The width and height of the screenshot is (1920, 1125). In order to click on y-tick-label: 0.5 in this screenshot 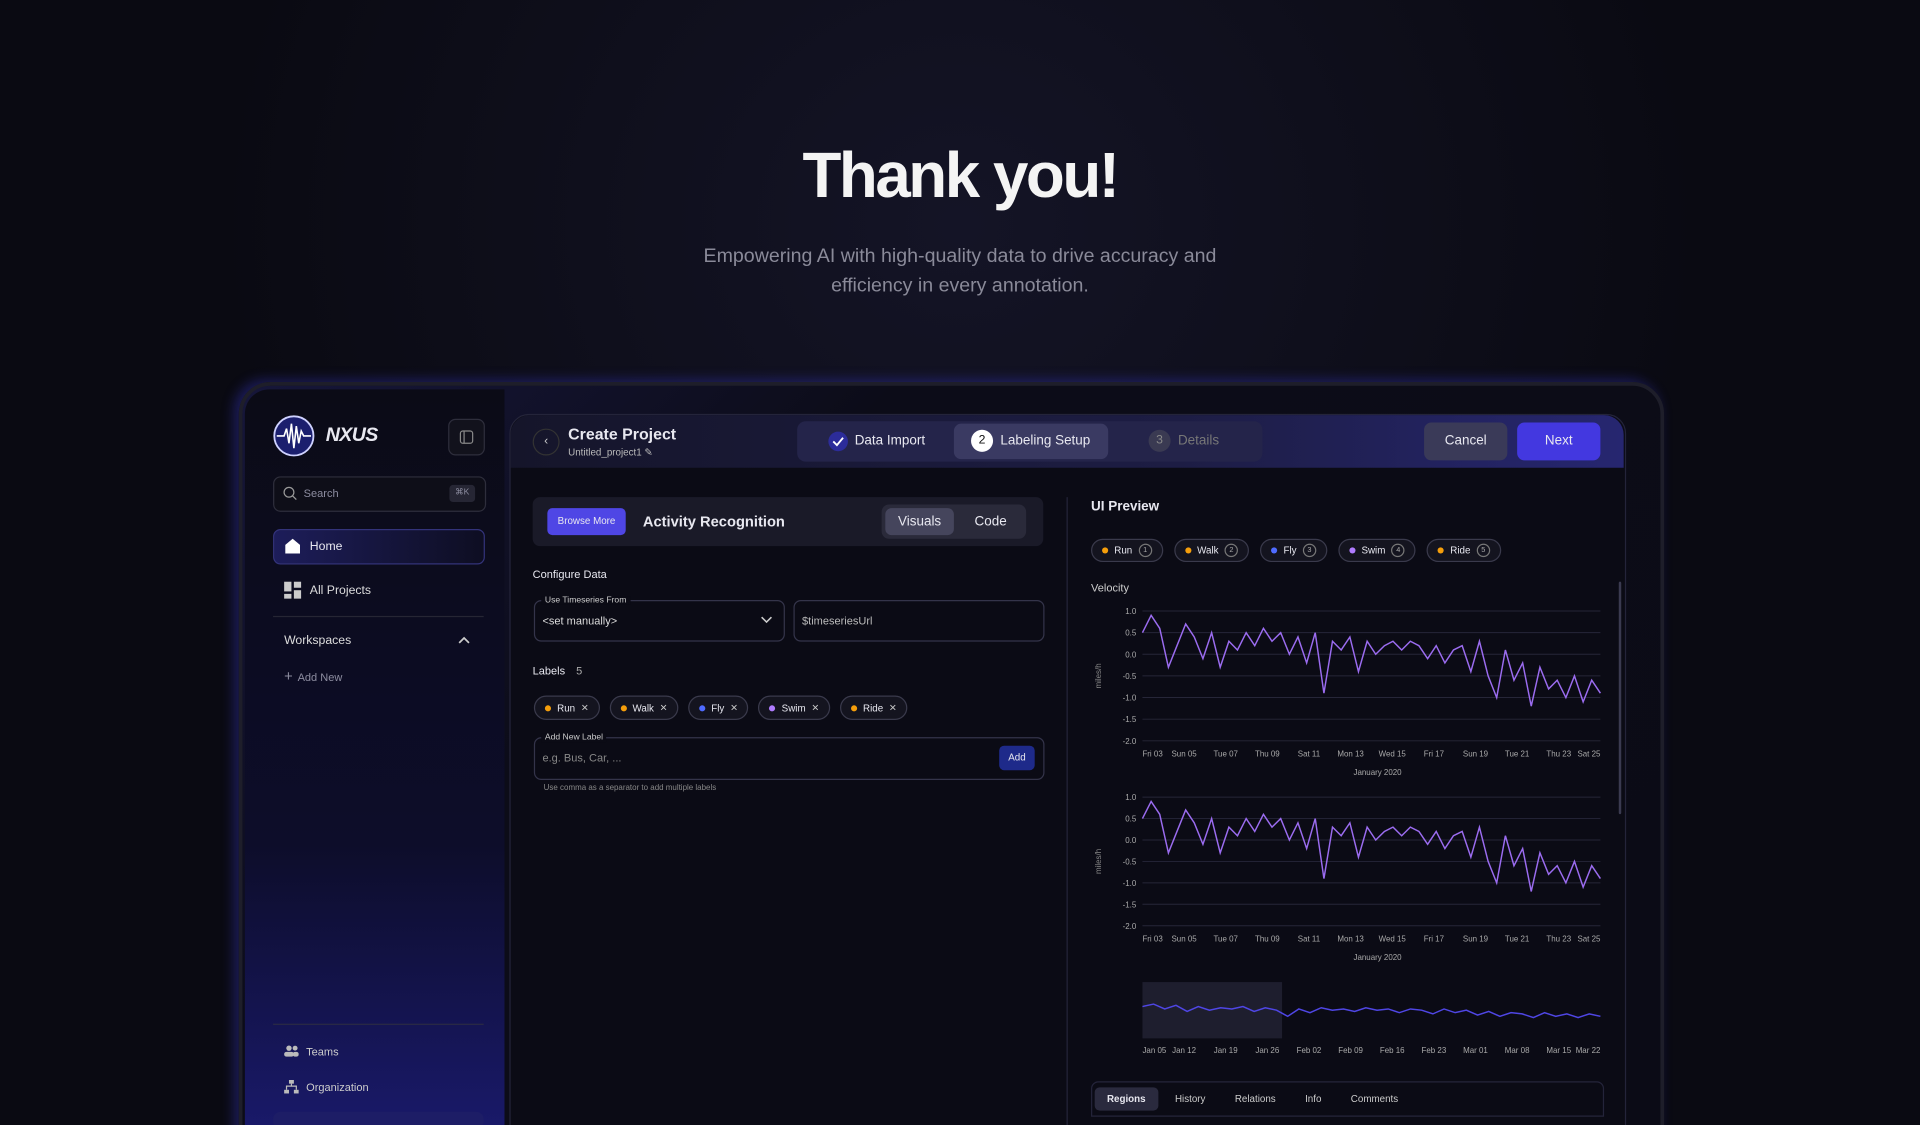, I will do `click(1131, 633)`.